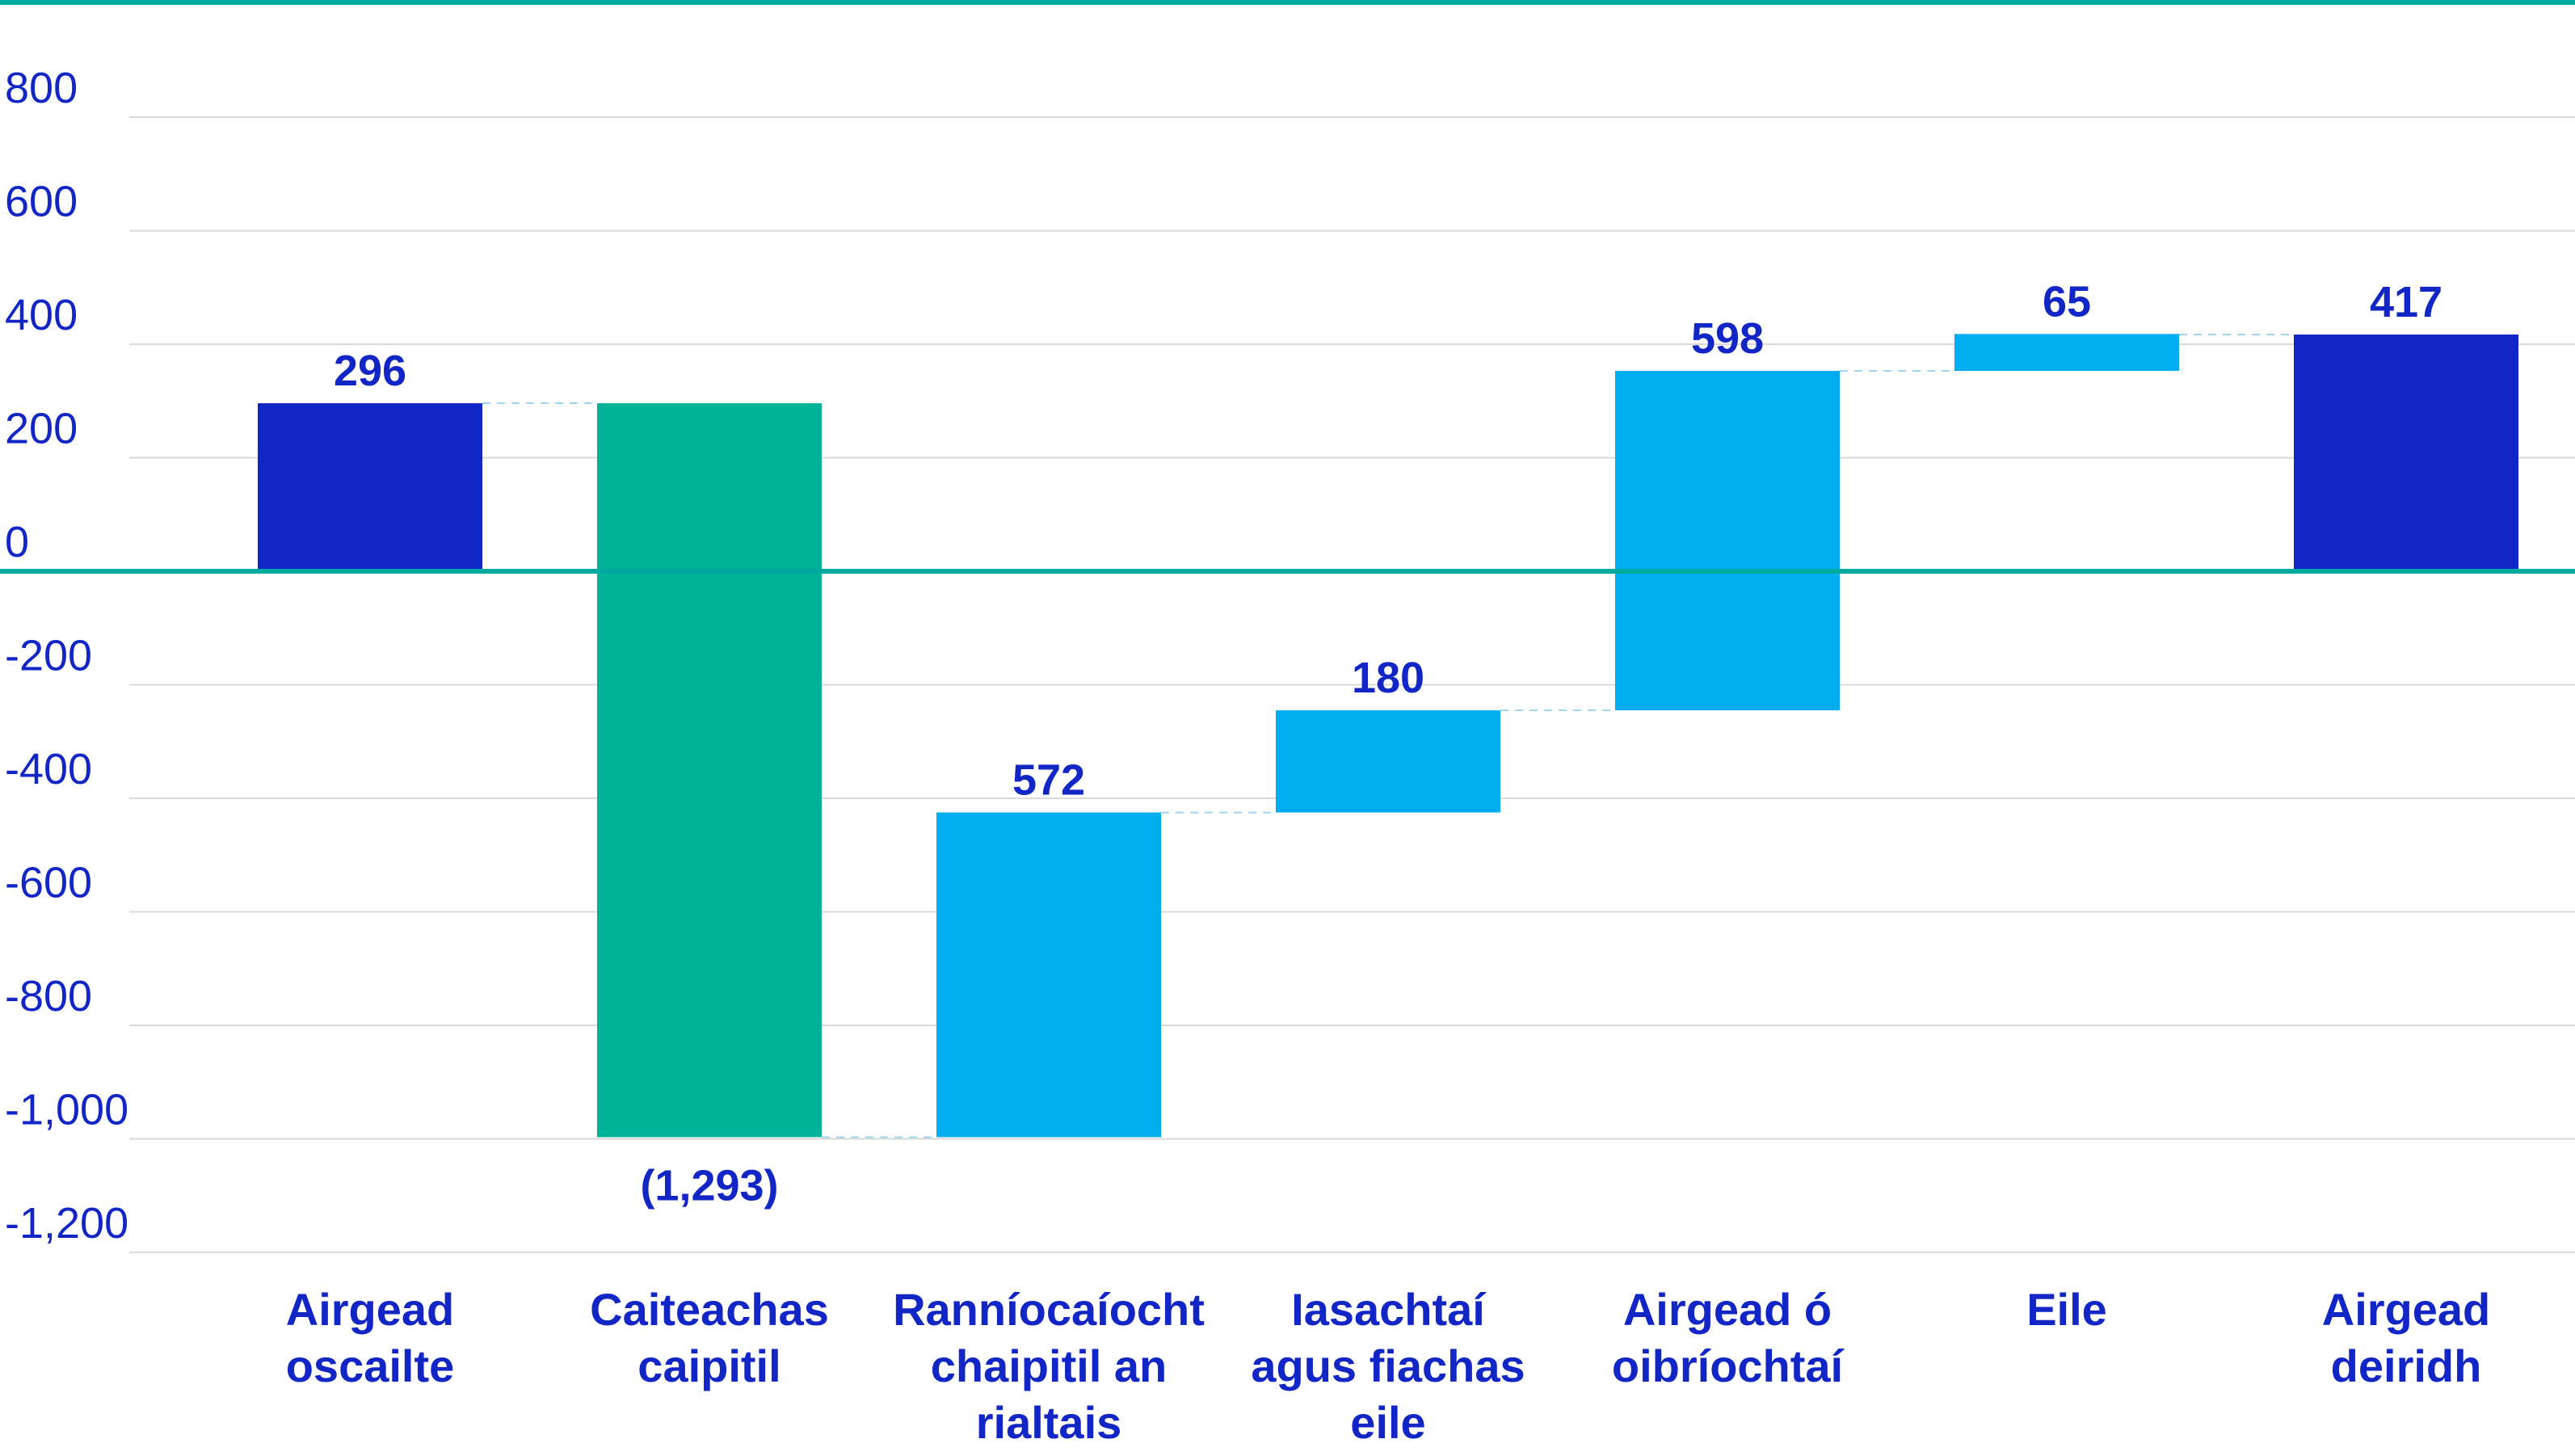 This screenshot has height=1456, width=2575. What do you see at coordinates (48, 996) in the screenshot?
I see `y-tick-label: -800` at bounding box center [48, 996].